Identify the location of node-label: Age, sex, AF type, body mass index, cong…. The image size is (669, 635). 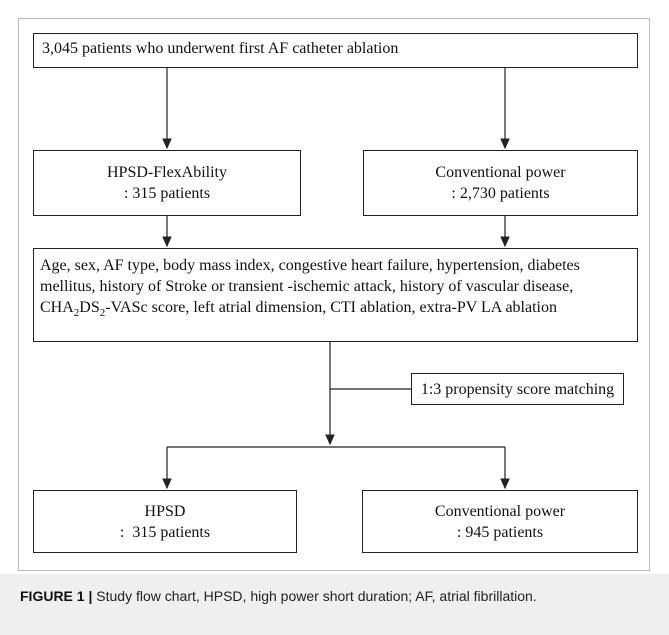
(310, 286).